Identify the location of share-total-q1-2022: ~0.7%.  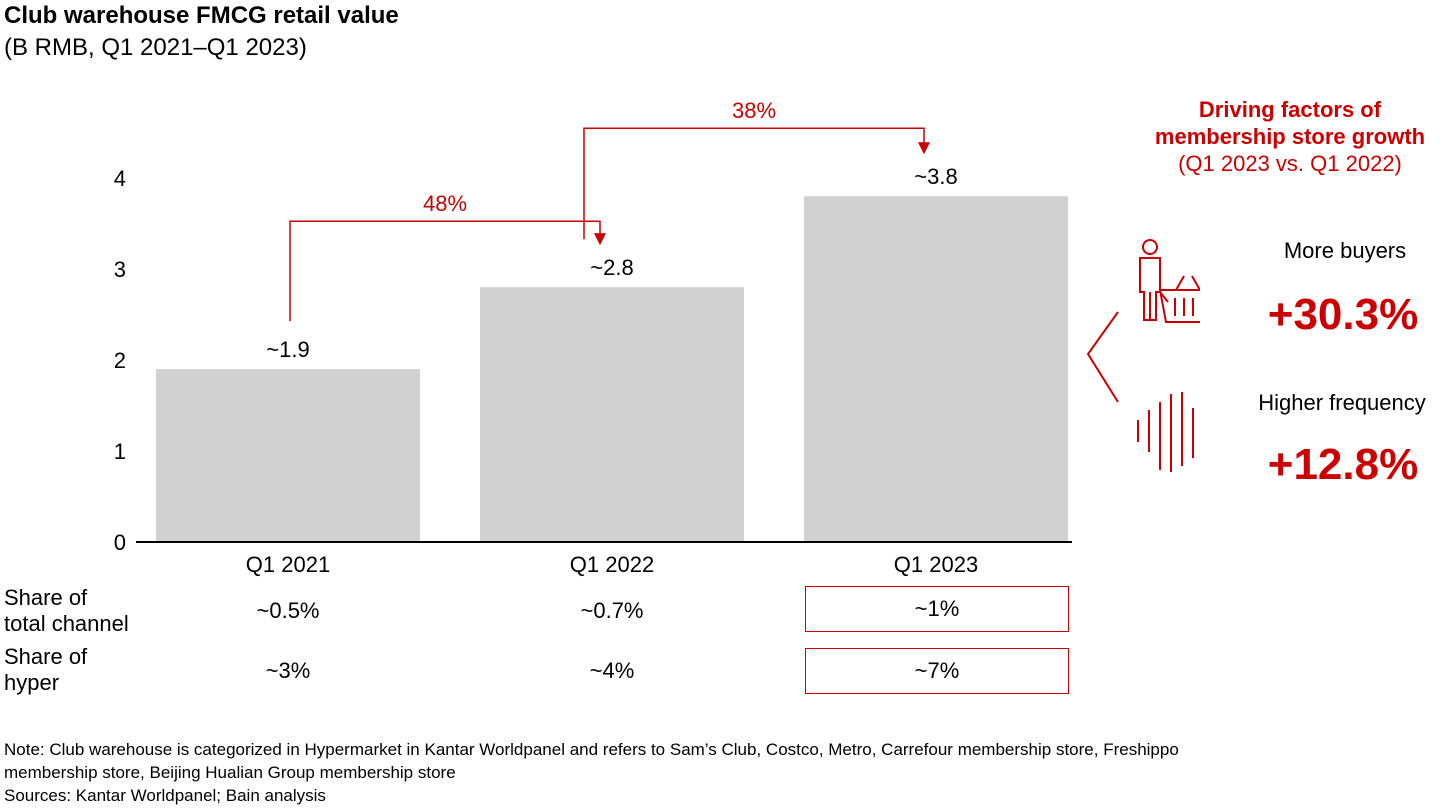
(612, 610).